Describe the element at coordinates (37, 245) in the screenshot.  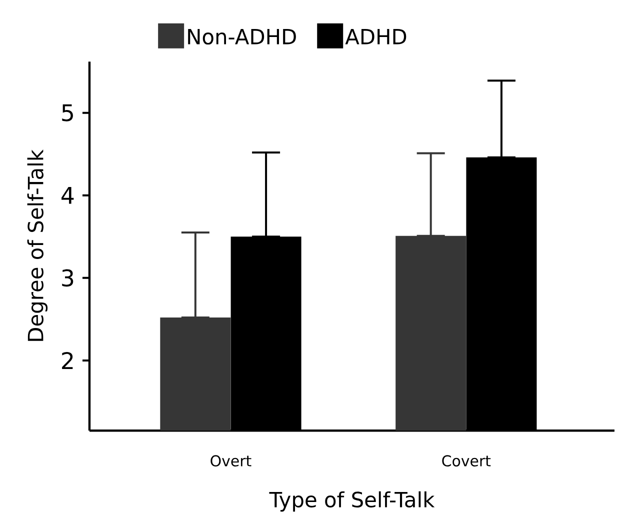
I see `y-axis-title: Degree of Self-Talk` at that location.